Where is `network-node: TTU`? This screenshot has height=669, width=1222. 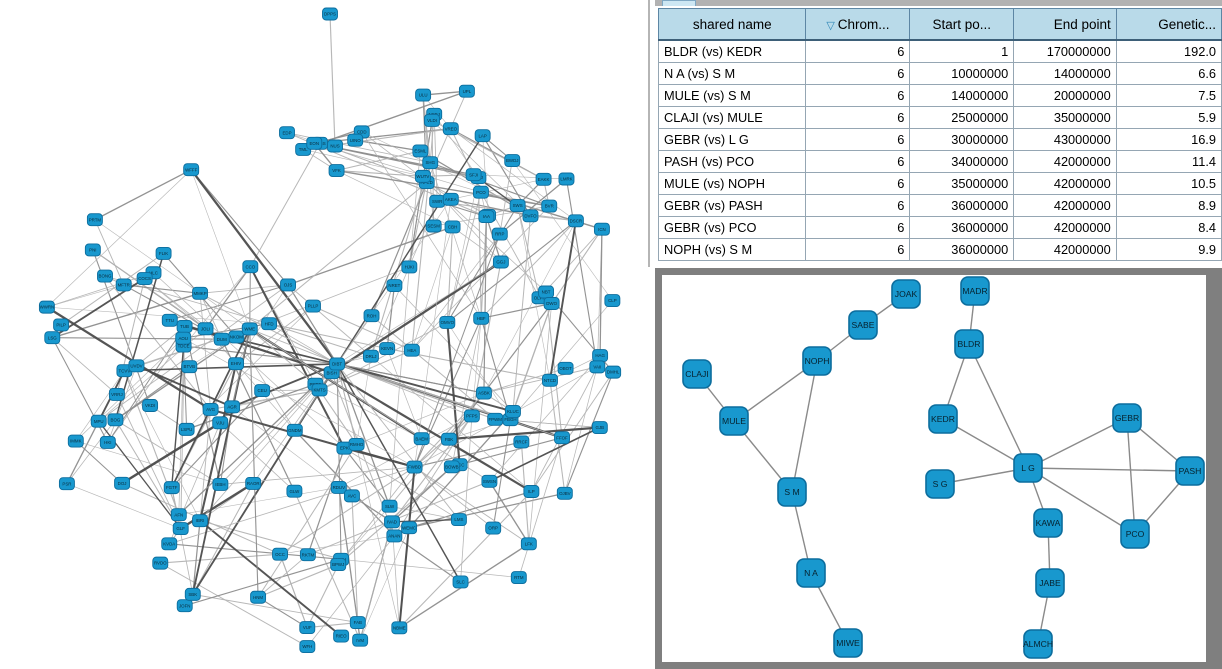 network-node: TTU is located at coordinates (169, 320).